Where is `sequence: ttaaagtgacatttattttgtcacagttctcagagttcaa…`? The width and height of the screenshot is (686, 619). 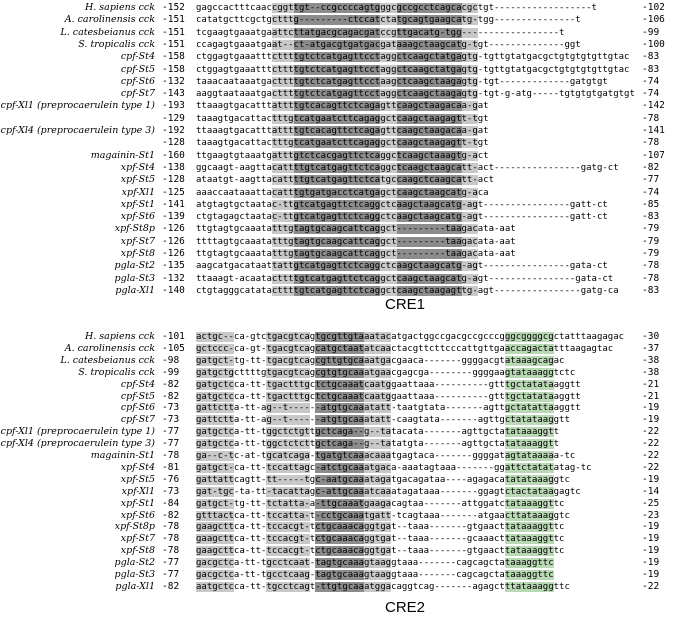
sequence: ttaaagtgacatttattttgtcacagttctcagagttcaa… is located at coordinates (342, 131).